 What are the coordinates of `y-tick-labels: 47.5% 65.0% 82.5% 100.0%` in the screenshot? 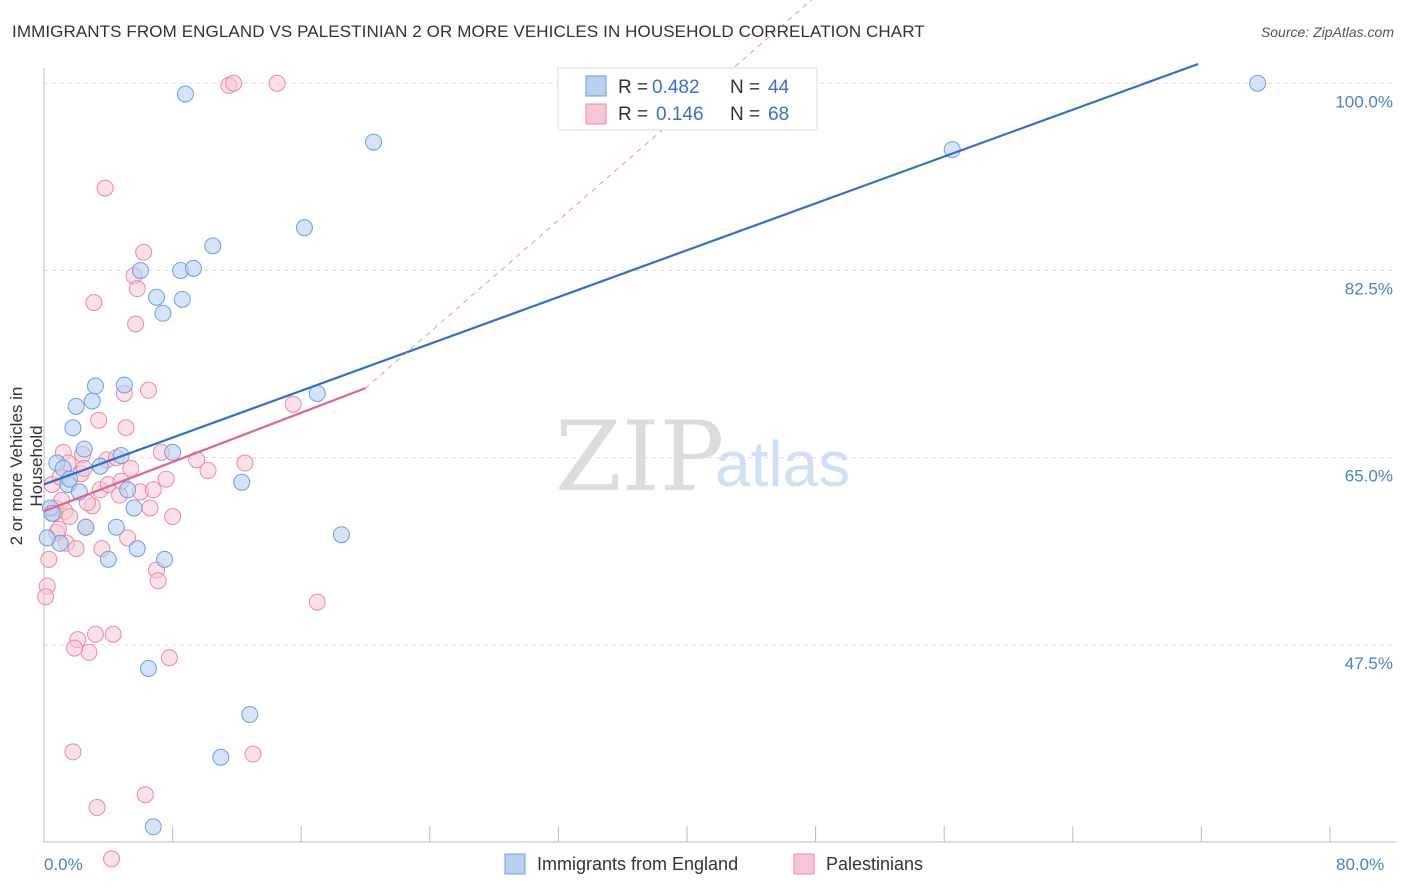 It's located at (1364, 382).